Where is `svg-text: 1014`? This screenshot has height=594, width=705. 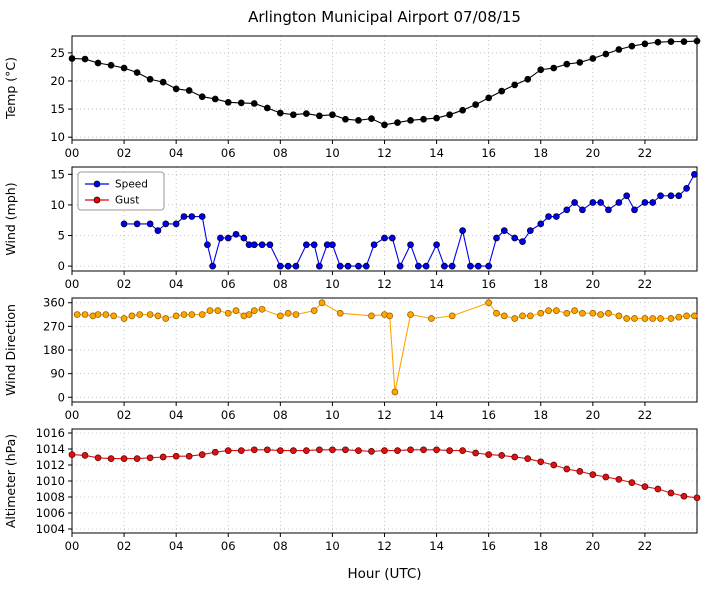
svg-text: 1014 is located at coordinates (50, 449).